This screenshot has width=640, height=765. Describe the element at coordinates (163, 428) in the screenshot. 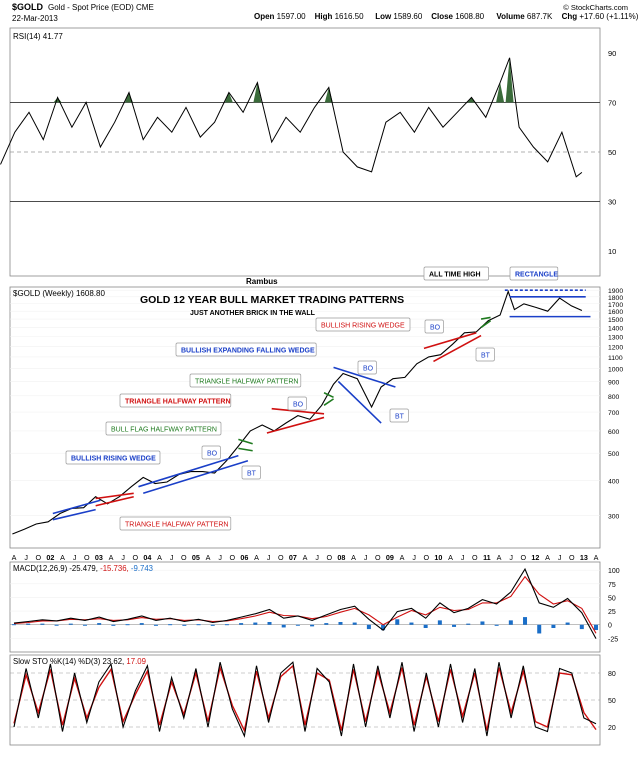

I see `annotation-box-bull-flag-halfway` at that location.